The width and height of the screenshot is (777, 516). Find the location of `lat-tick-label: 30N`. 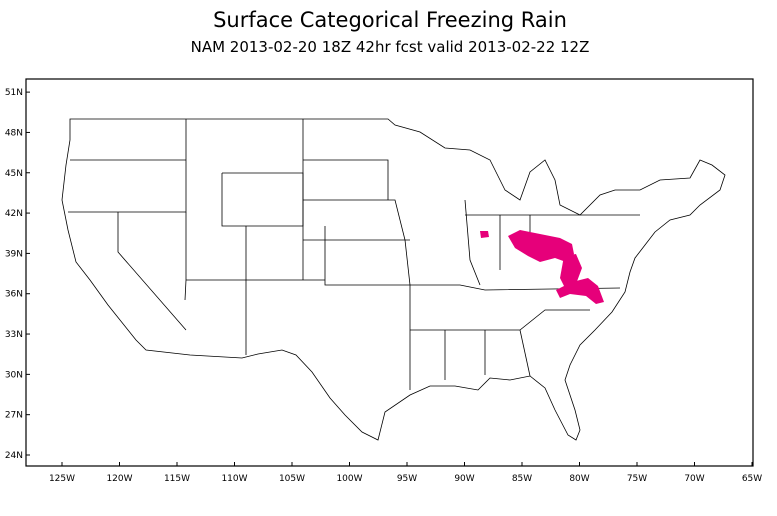

lat-tick-label: 30N is located at coordinates (14, 375).